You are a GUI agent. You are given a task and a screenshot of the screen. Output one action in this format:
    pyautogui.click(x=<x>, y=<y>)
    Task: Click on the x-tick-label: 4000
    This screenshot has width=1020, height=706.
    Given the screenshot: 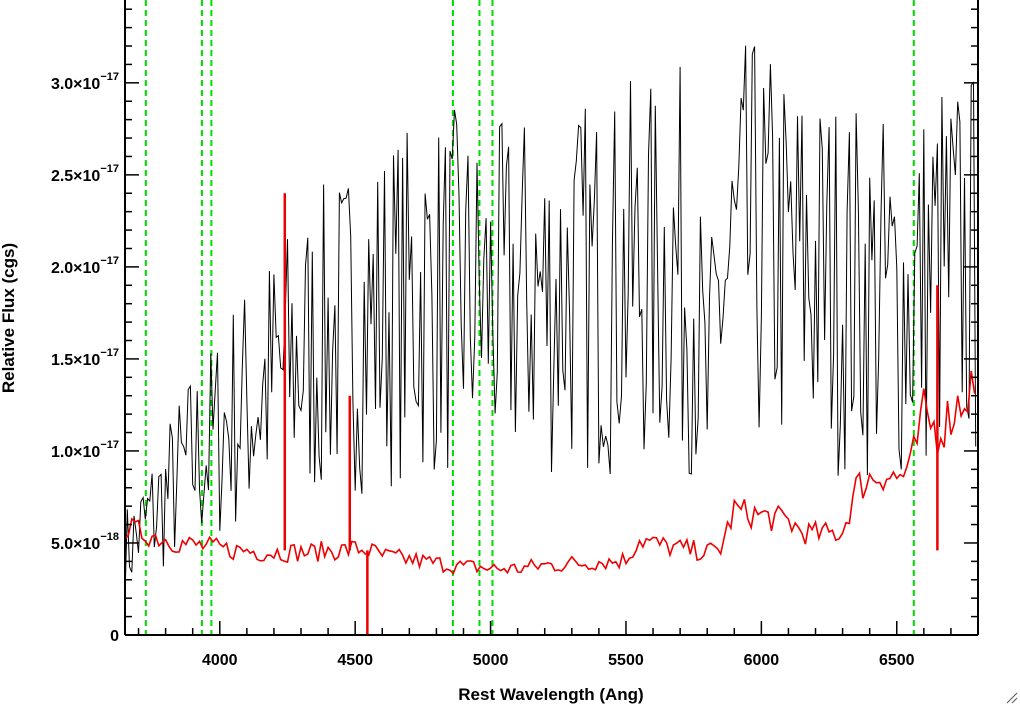 What is the action you would take?
    pyautogui.click(x=220, y=660)
    